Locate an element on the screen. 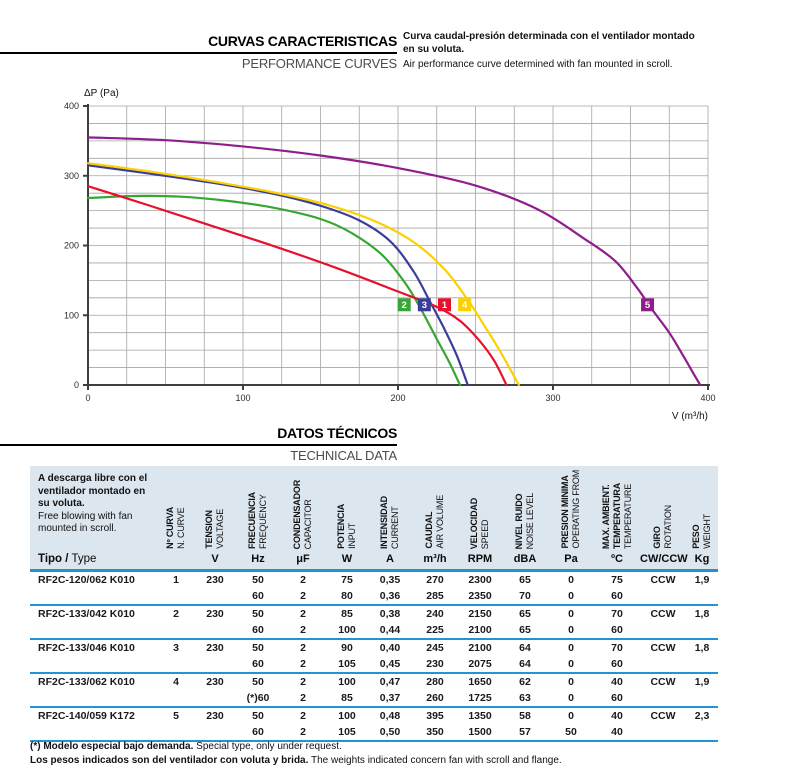 The height and width of the screenshot is (773, 788). curve-label-number: 1 is located at coordinates (445, 305).